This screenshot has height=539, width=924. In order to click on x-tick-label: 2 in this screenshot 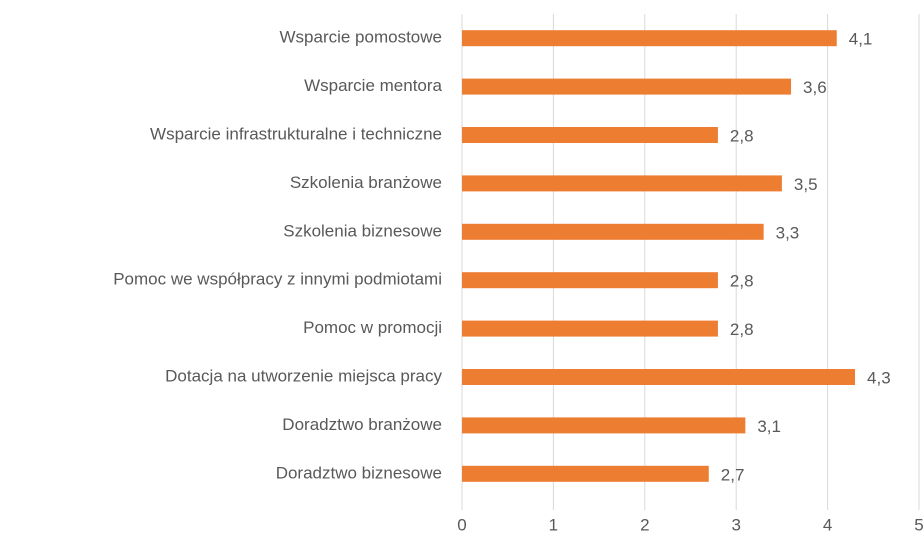, I will do `click(644, 524)`.